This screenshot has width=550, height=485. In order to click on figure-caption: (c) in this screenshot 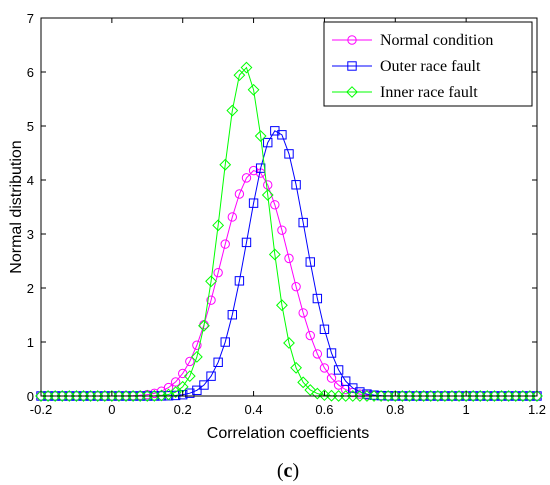, I will do `click(288, 471)`.